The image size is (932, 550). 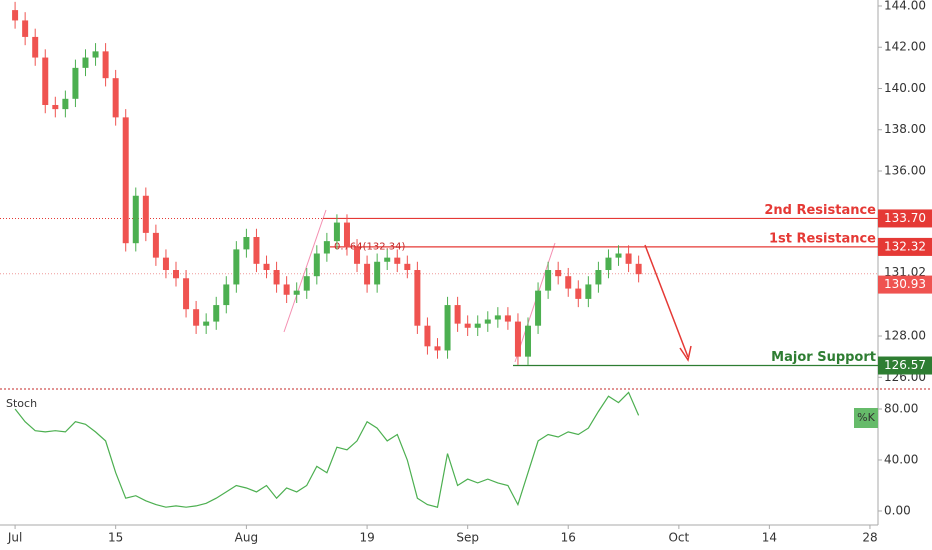 What do you see at coordinates (678, 538) in the screenshot?
I see `x-tick-label: Oct` at bounding box center [678, 538].